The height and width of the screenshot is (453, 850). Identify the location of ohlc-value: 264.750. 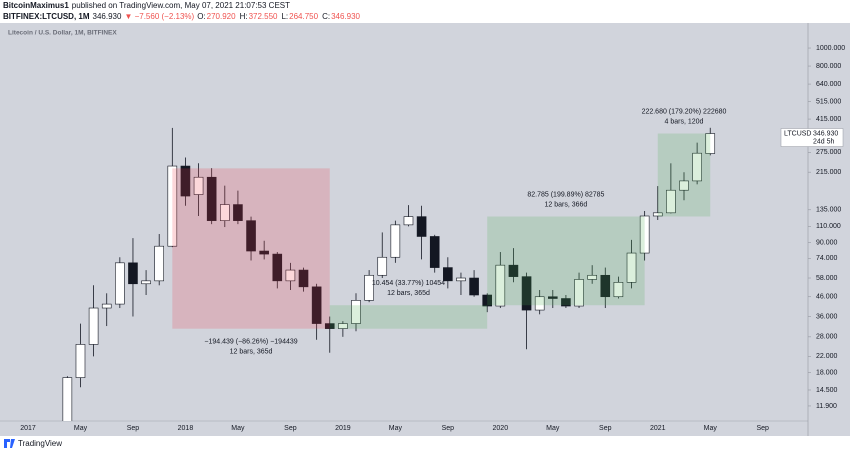
(304, 16).